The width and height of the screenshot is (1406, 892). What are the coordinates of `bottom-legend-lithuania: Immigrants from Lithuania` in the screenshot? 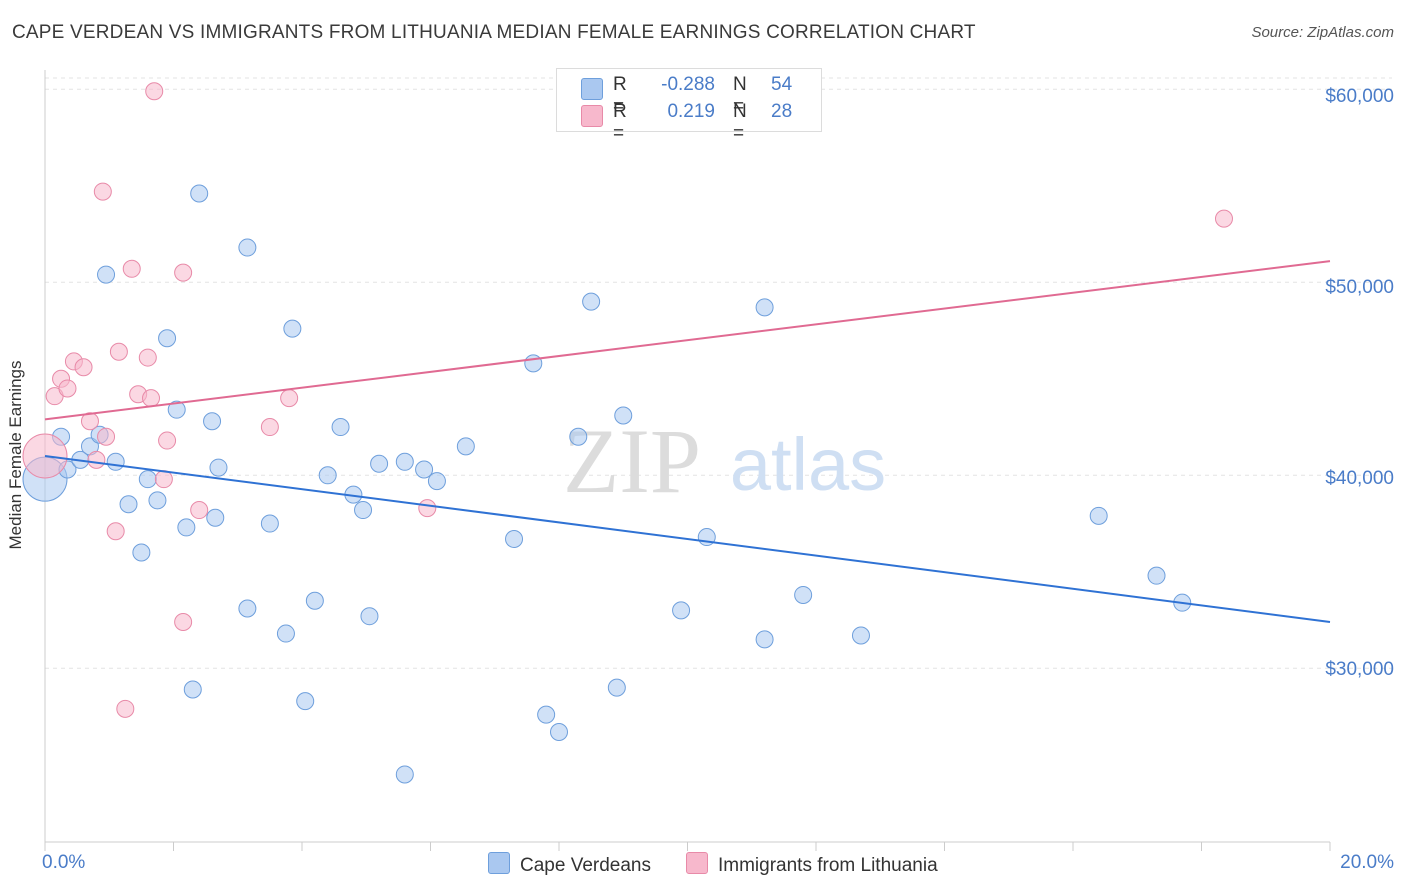 It's located at (812, 864).